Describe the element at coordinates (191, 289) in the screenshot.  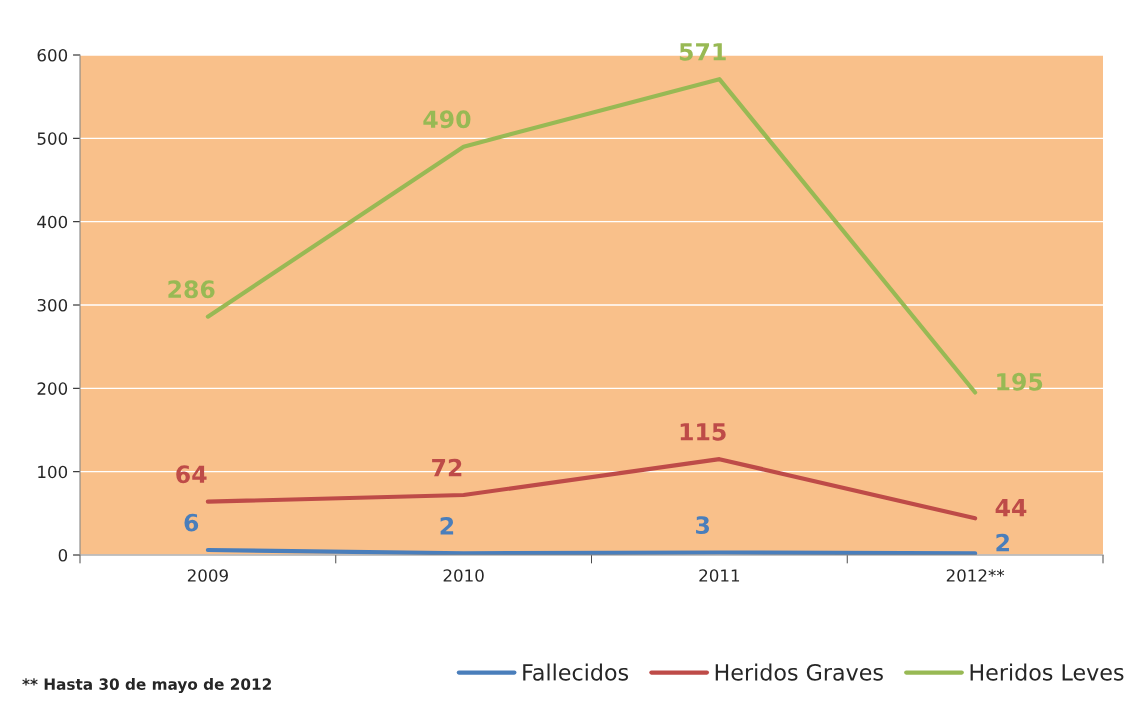
I see `data-label: 286` at that location.